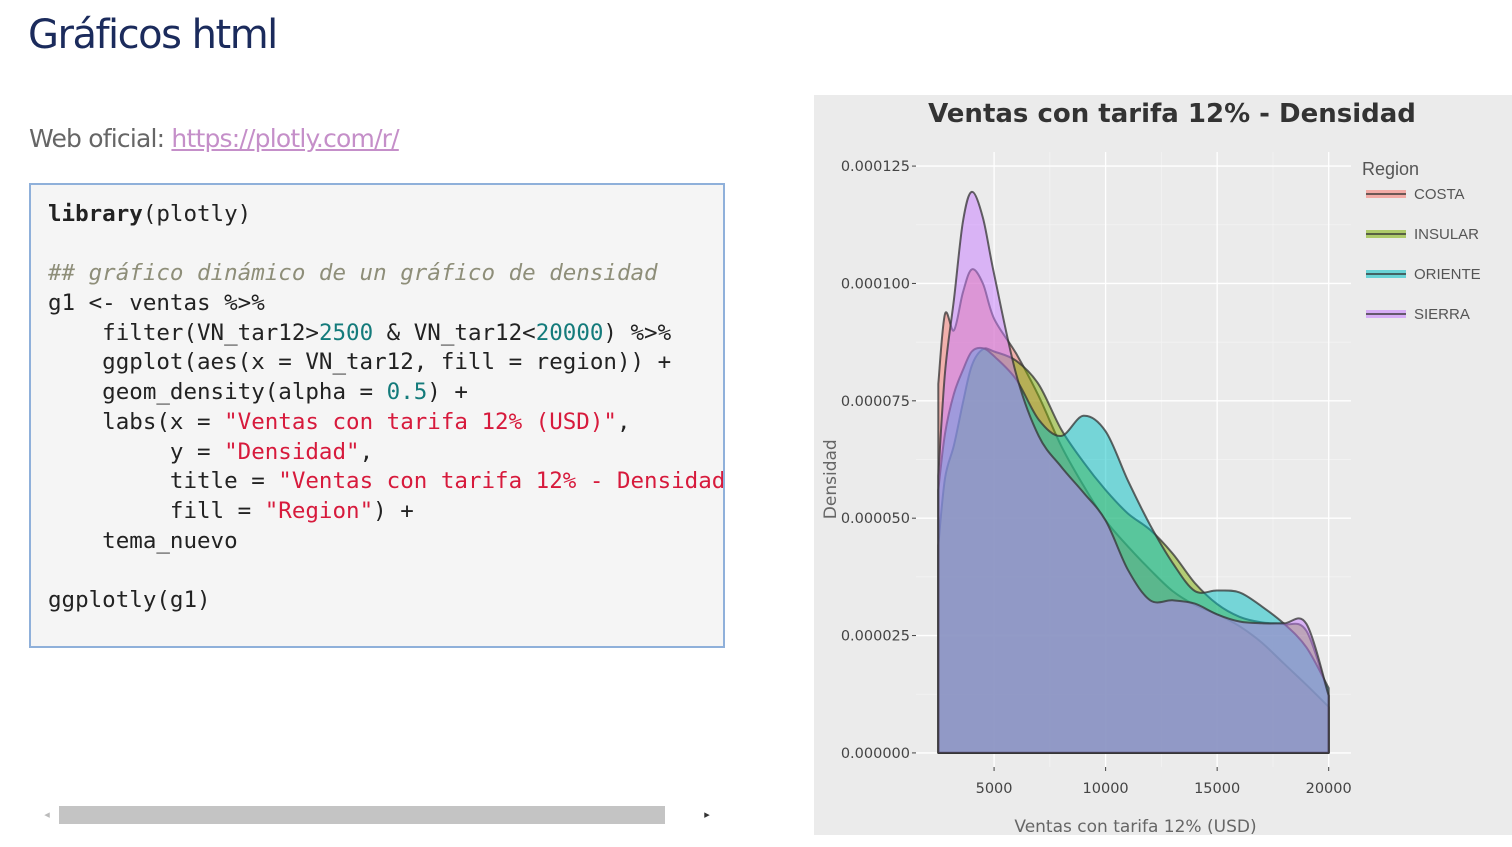  I want to click on scrollbar-thumb, so click(362, 815).